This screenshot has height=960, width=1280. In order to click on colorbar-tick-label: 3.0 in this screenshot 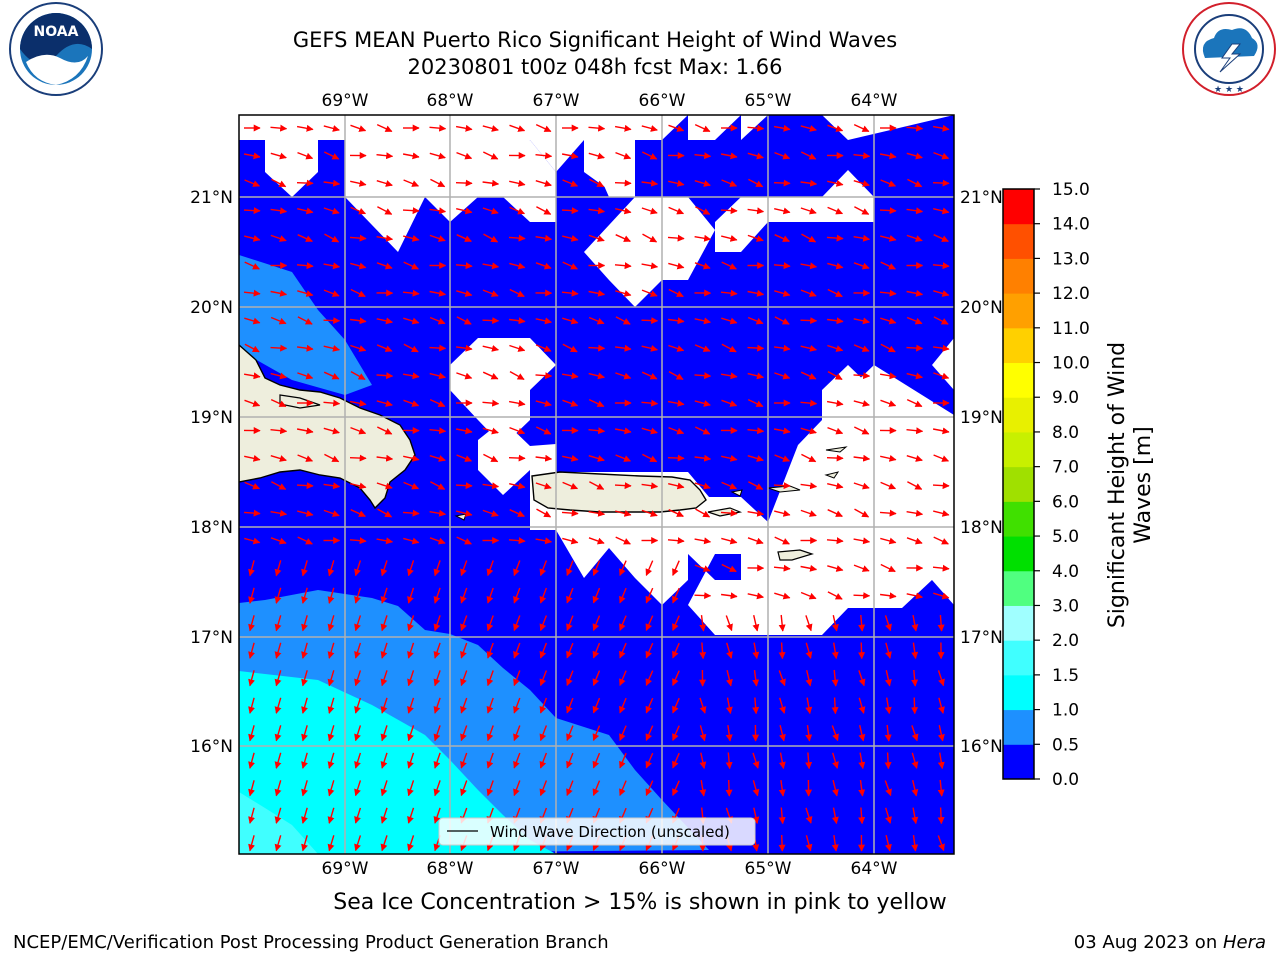, I will do `click(1065, 606)`.